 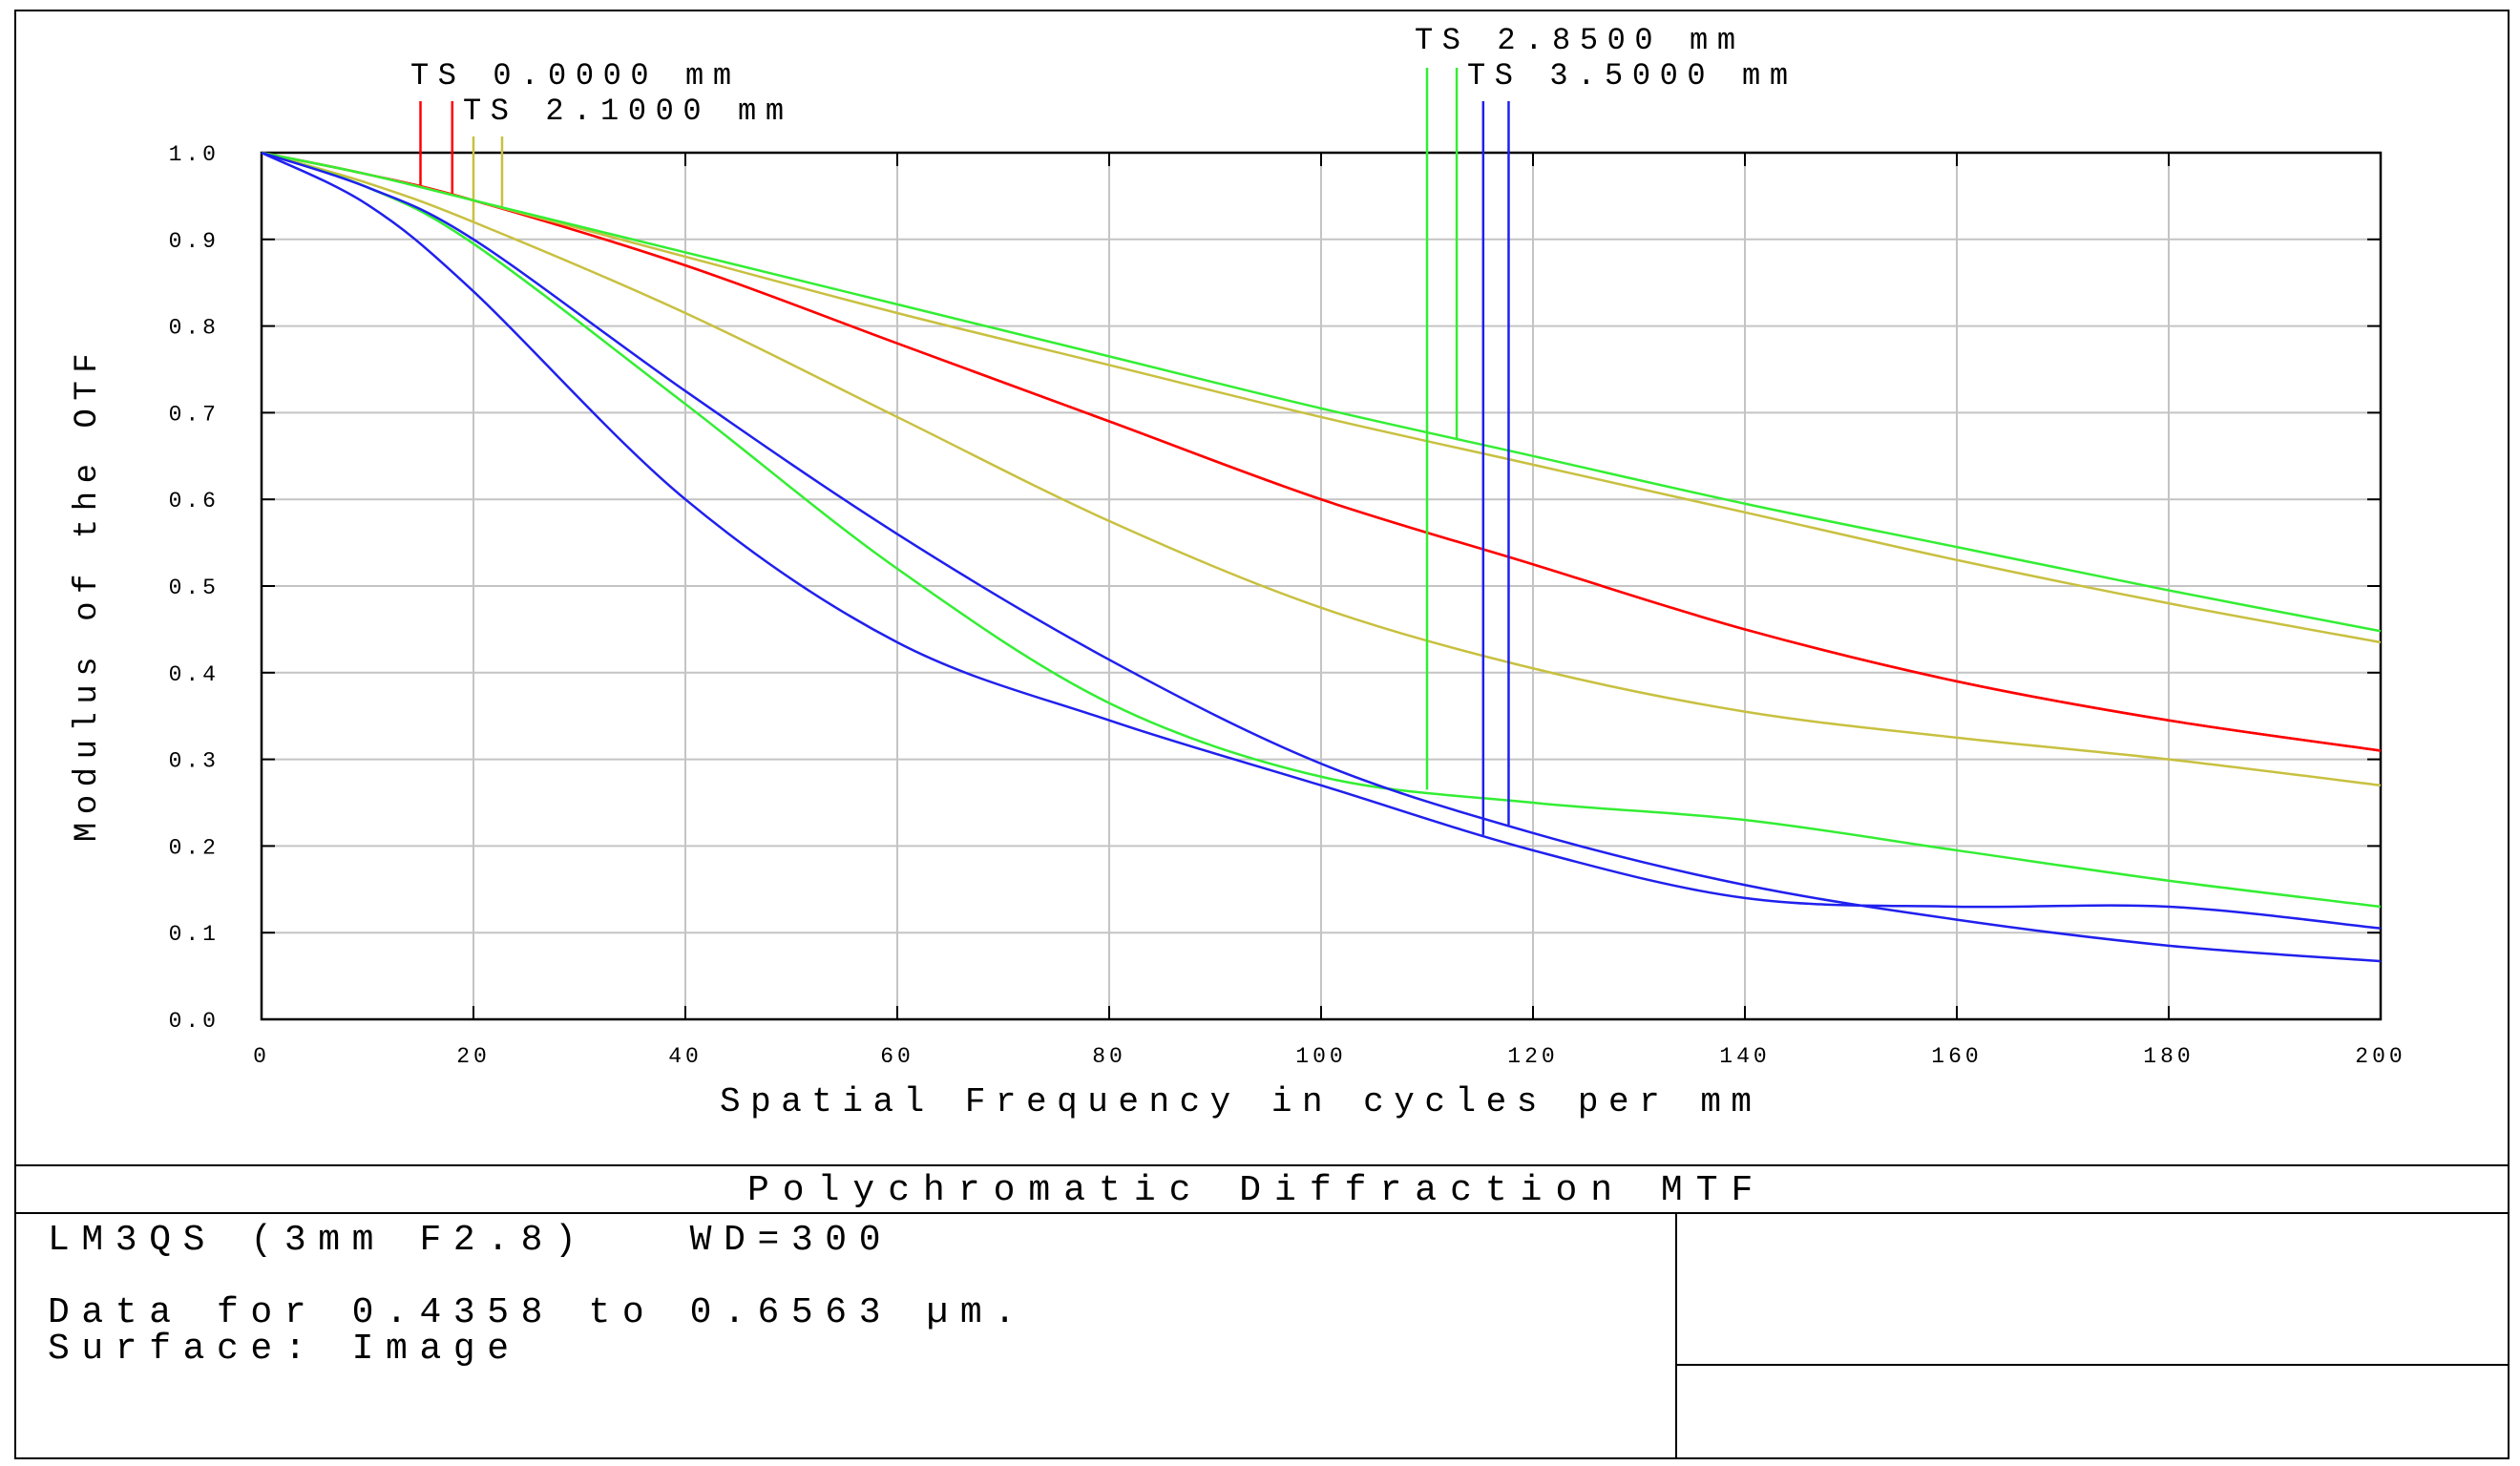 I want to click on x-tick-label: 60, so click(x=897, y=1056).